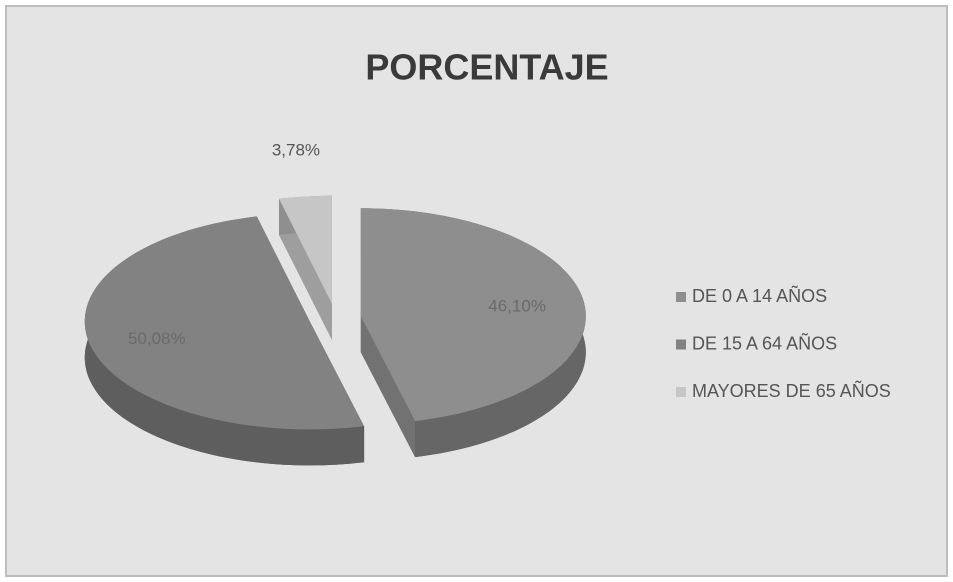  What do you see at coordinates (157, 338) in the screenshot?
I see `data-label: 50,08%` at bounding box center [157, 338].